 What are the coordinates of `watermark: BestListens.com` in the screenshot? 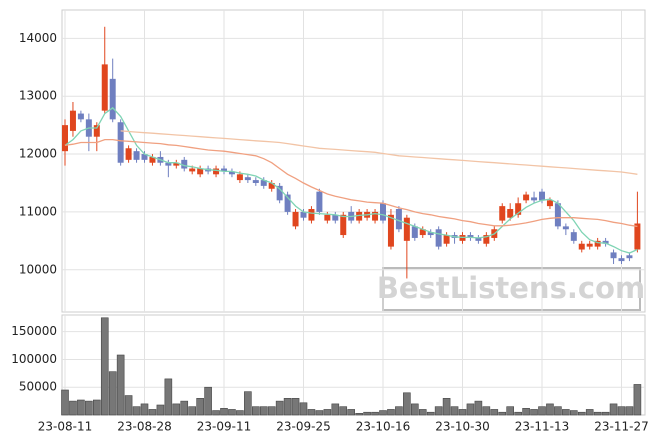 It's located at (511, 288).